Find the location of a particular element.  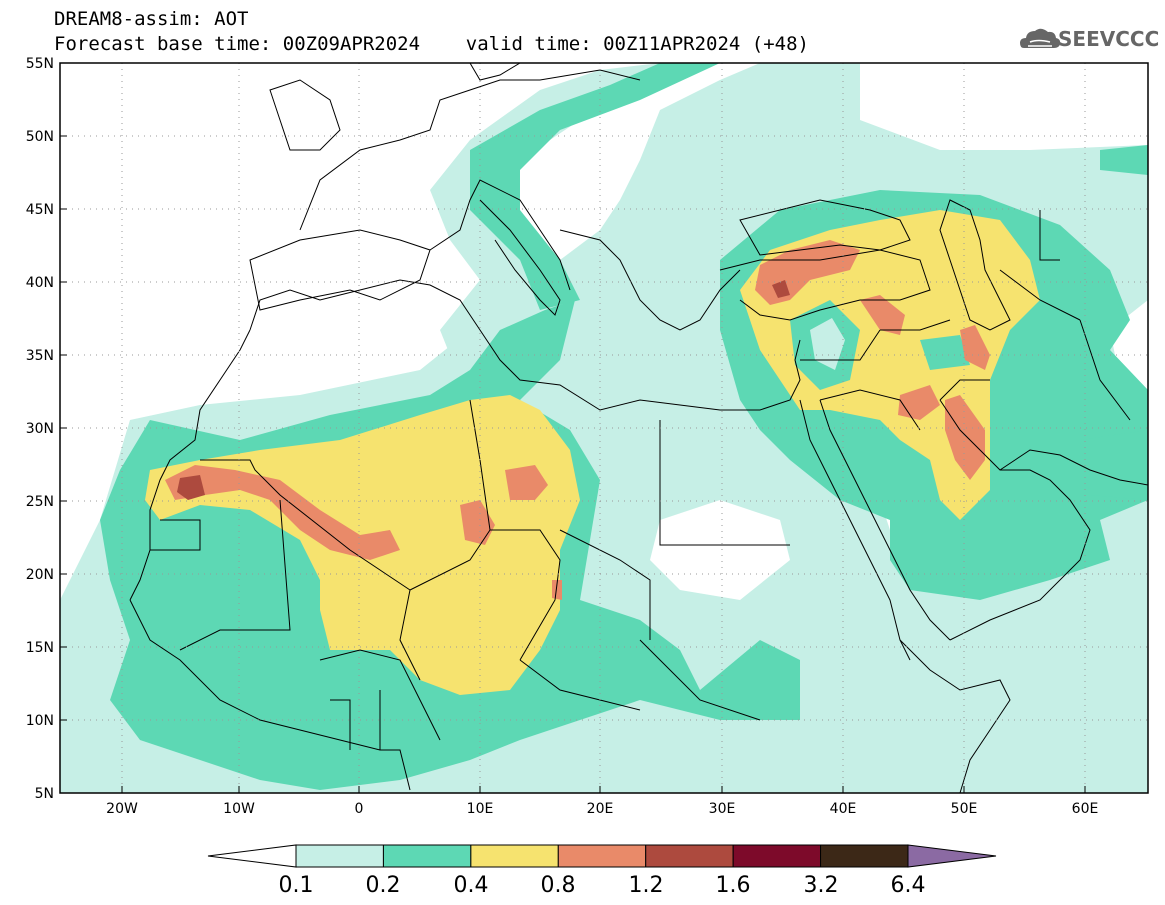

cloud-logo-icon is located at coordinates (1040, 38).